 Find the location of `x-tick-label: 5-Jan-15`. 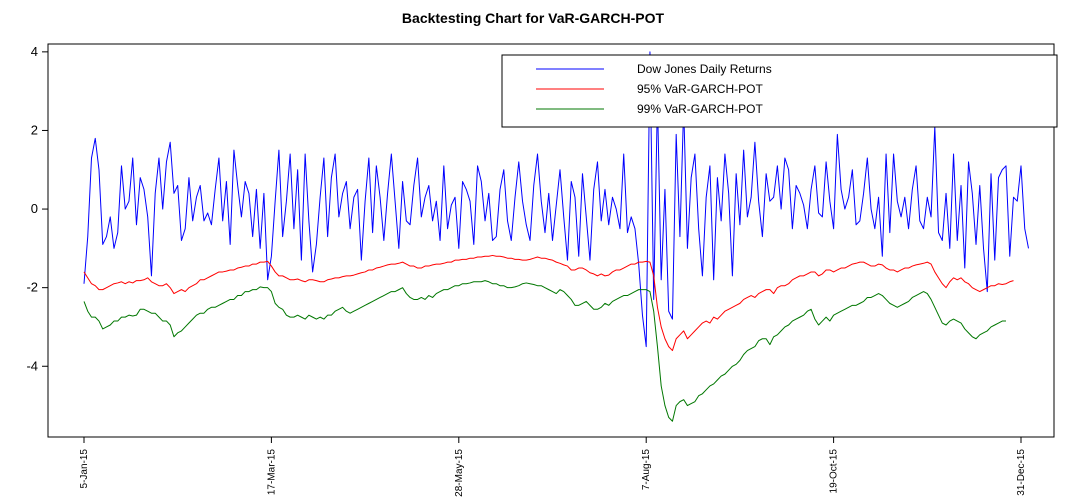

x-tick-label: 5-Jan-15 is located at coordinates (84, 469).